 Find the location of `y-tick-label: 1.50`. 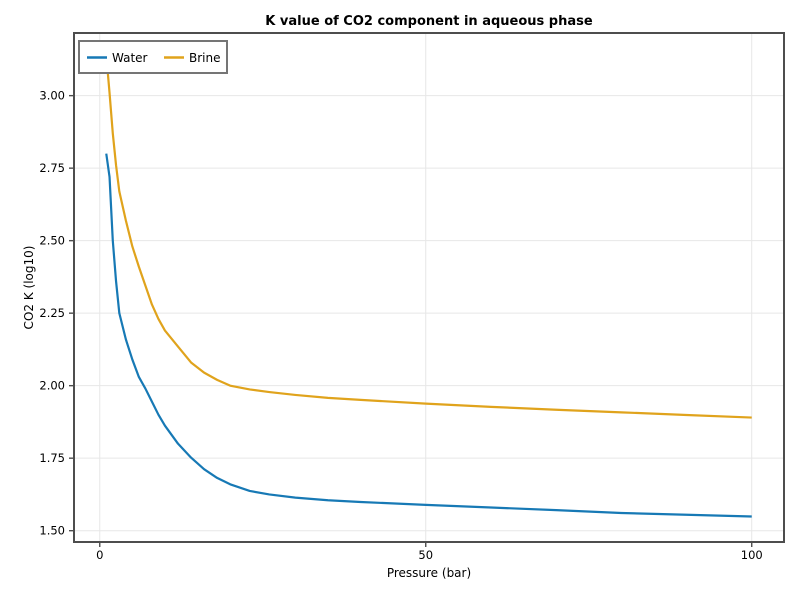

y-tick-label: 1.50 is located at coordinates (52, 531).